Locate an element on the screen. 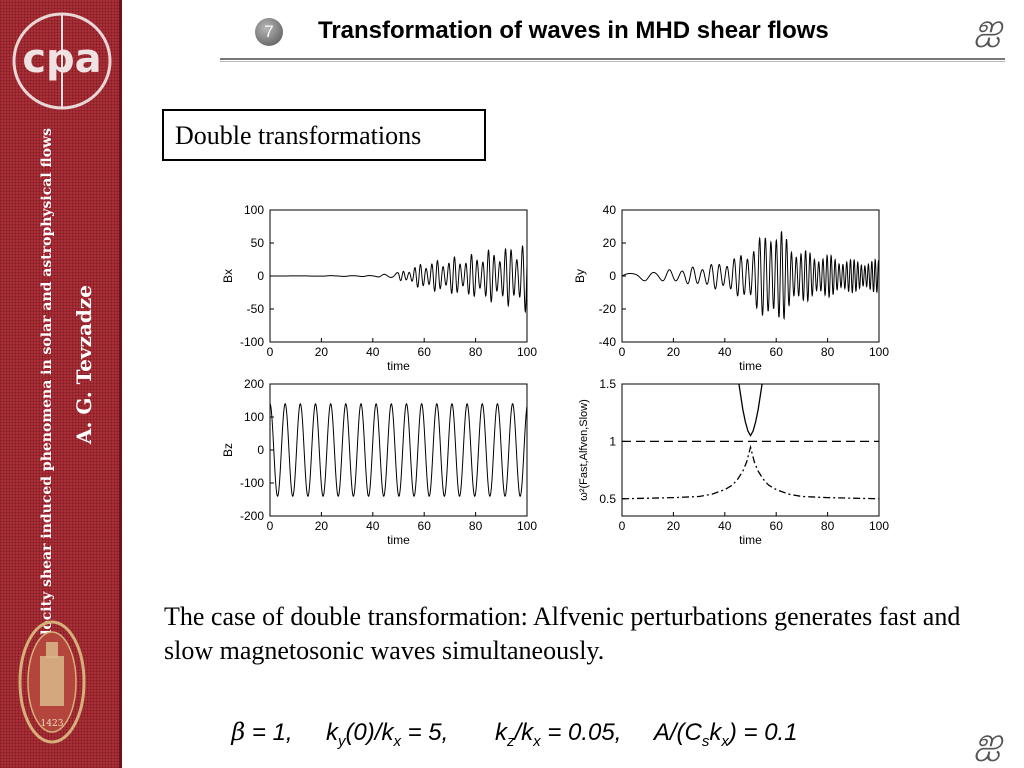 This screenshot has height=768, width=1024. panel-3-frame is located at coordinates (750, 450).